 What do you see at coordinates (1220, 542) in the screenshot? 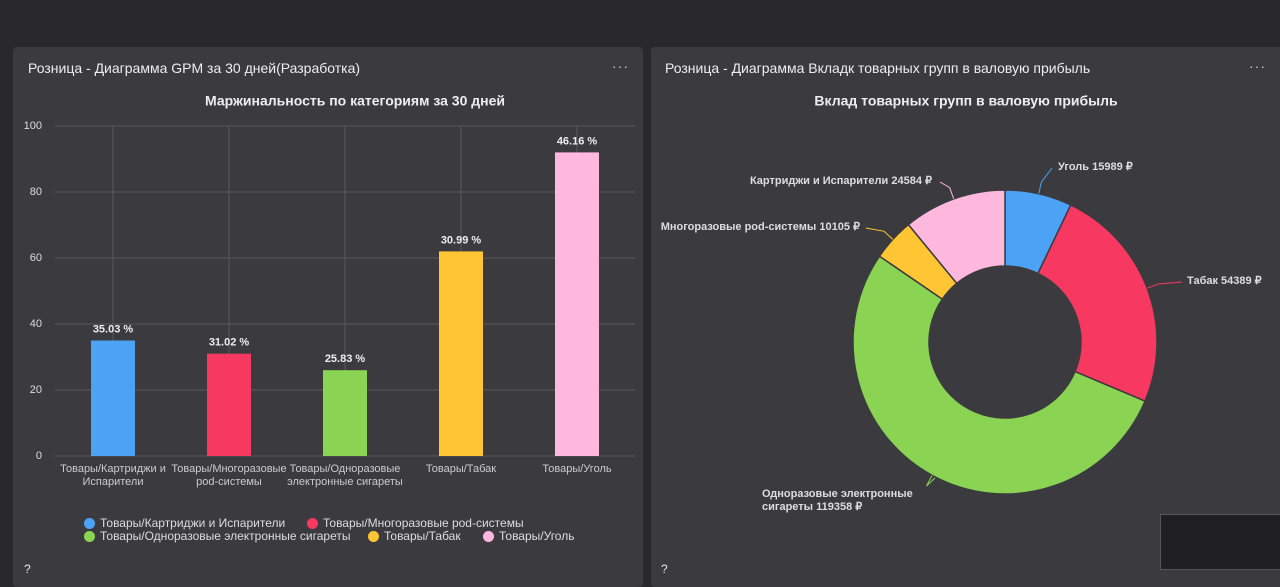
I see `thumbnail` at bounding box center [1220, 542].